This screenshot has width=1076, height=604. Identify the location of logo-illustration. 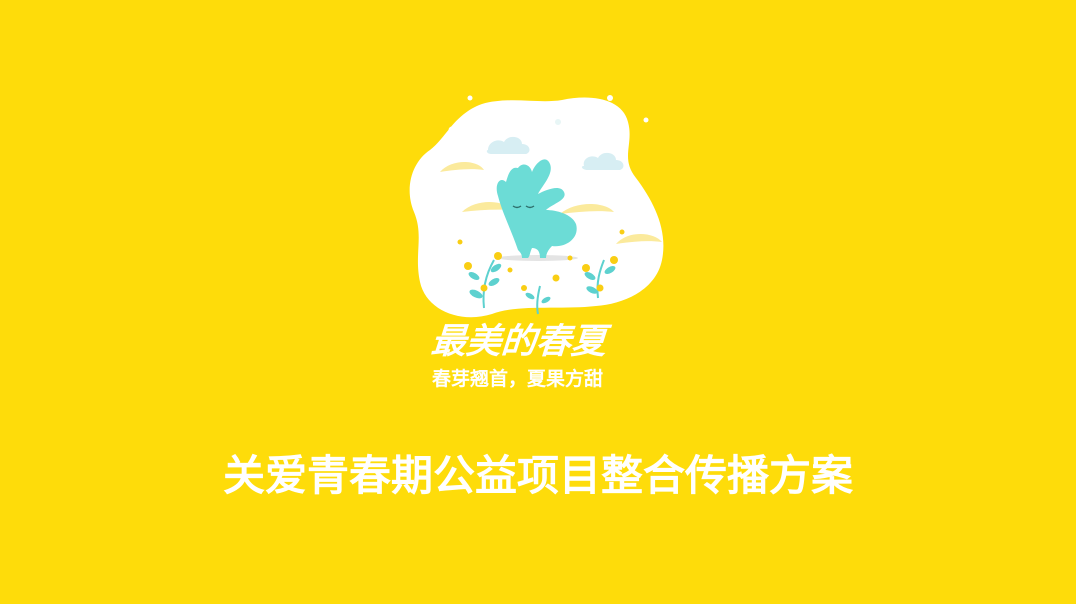
(536, 206).